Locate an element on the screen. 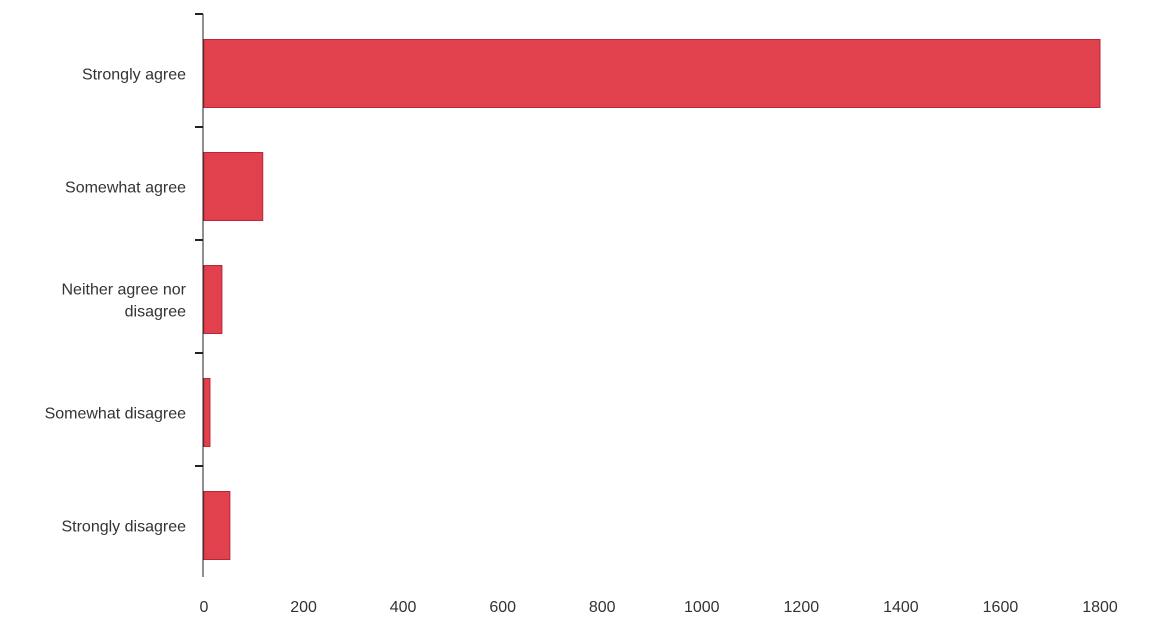  x-tick-label: 800 is located at coordinates (602, 607).